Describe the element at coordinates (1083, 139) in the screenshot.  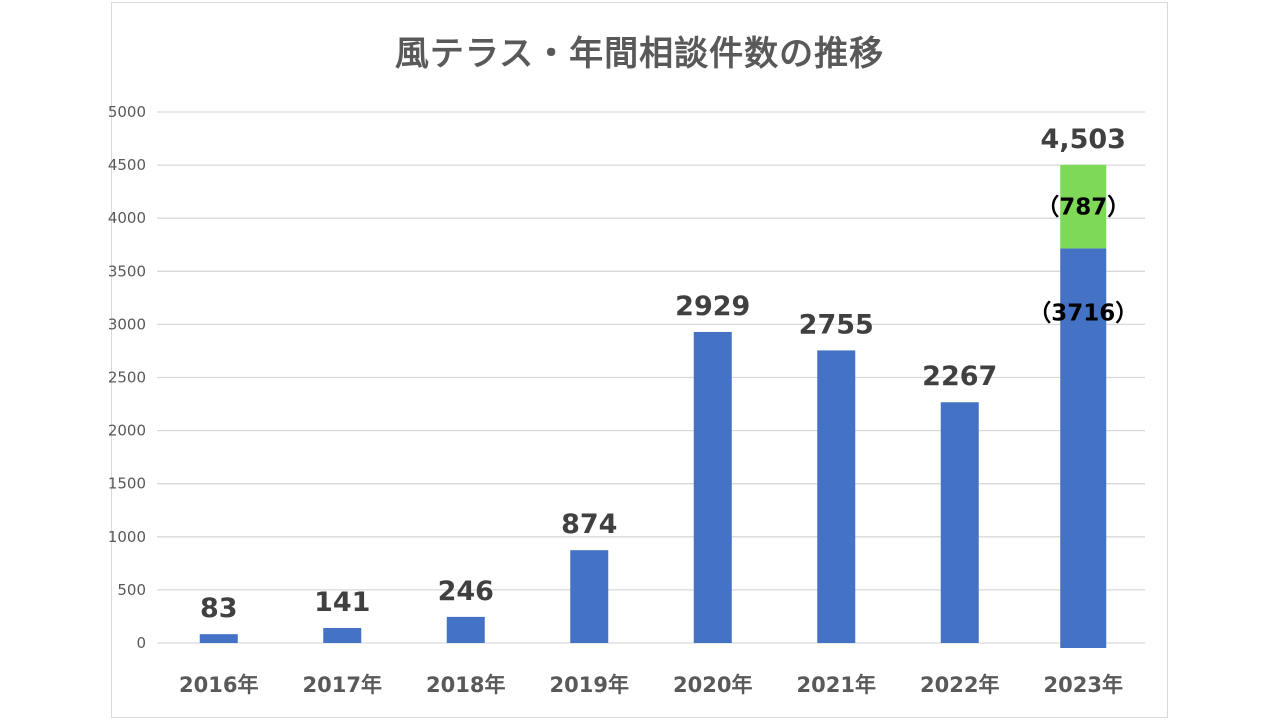
I see `data-label: 4,503` at that location.